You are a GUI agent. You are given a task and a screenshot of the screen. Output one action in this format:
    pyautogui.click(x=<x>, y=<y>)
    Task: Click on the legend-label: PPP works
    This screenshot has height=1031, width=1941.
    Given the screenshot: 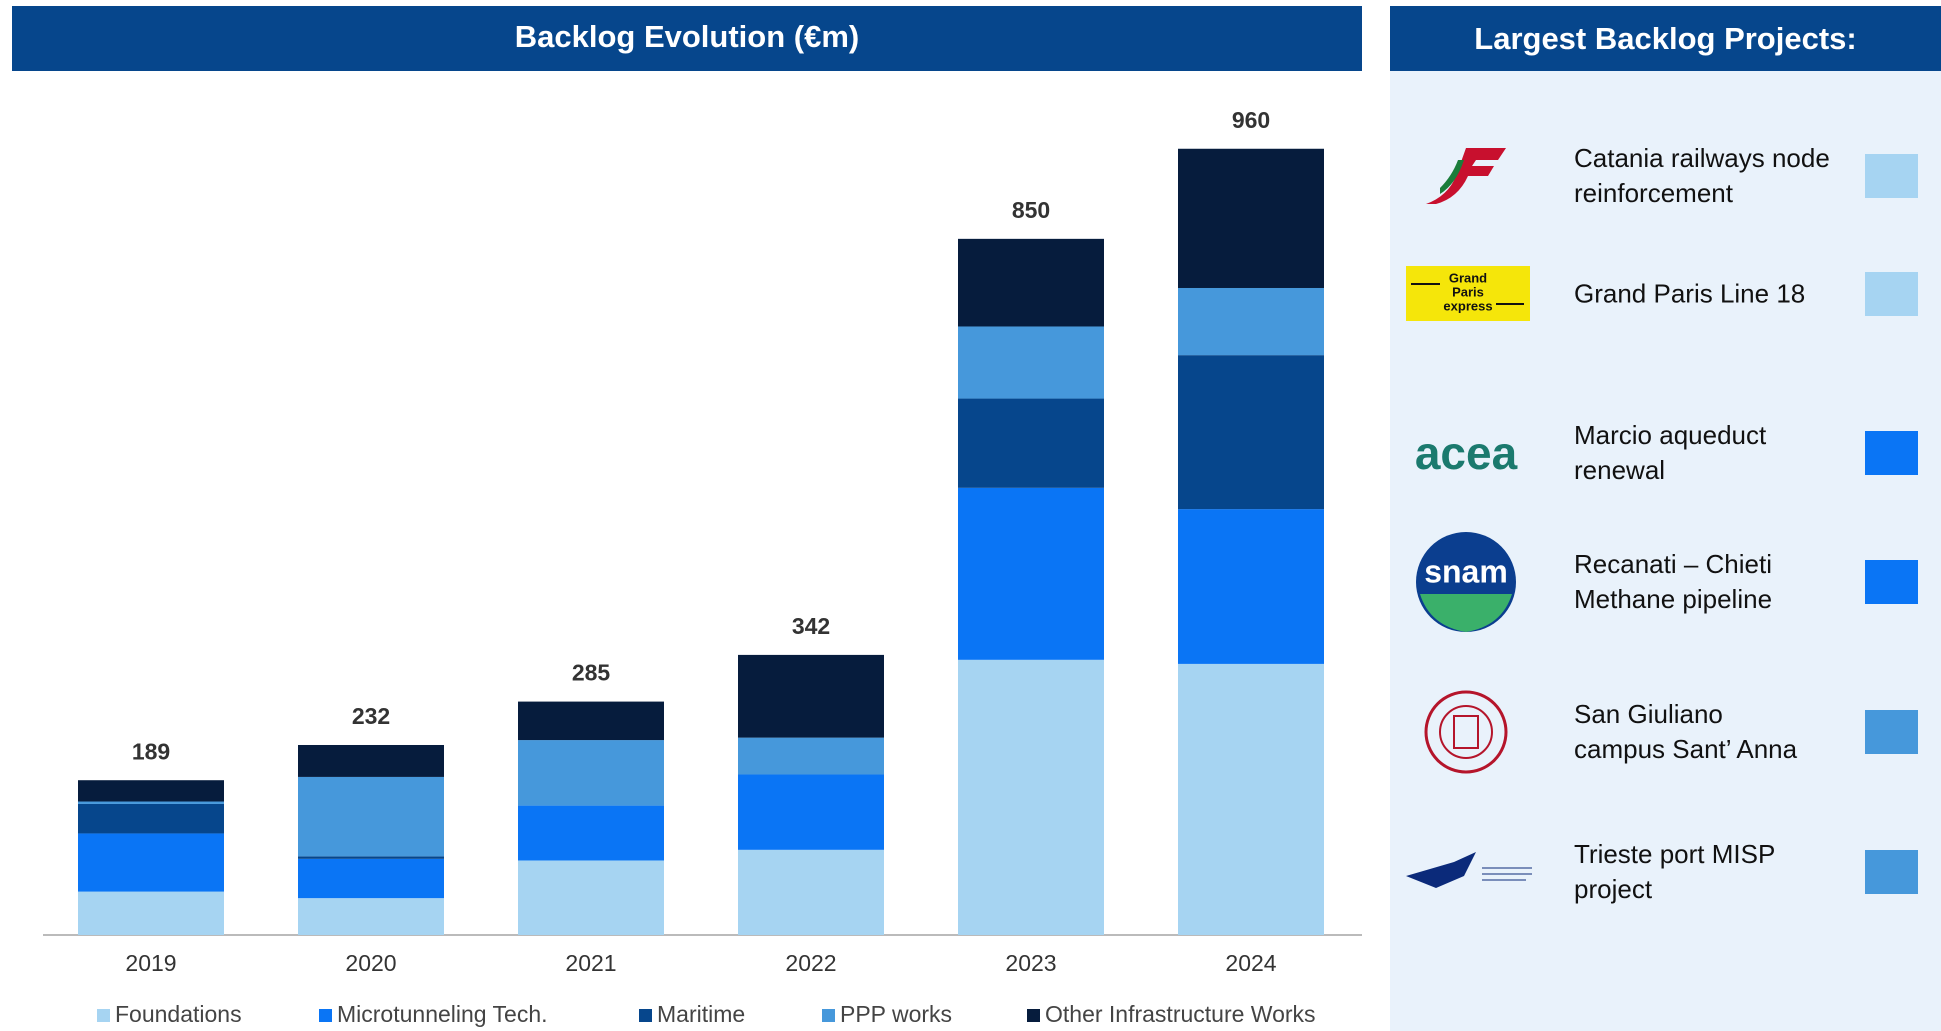 What is the action you would take?
    pyautogui.click(x=896, y=1014)
    